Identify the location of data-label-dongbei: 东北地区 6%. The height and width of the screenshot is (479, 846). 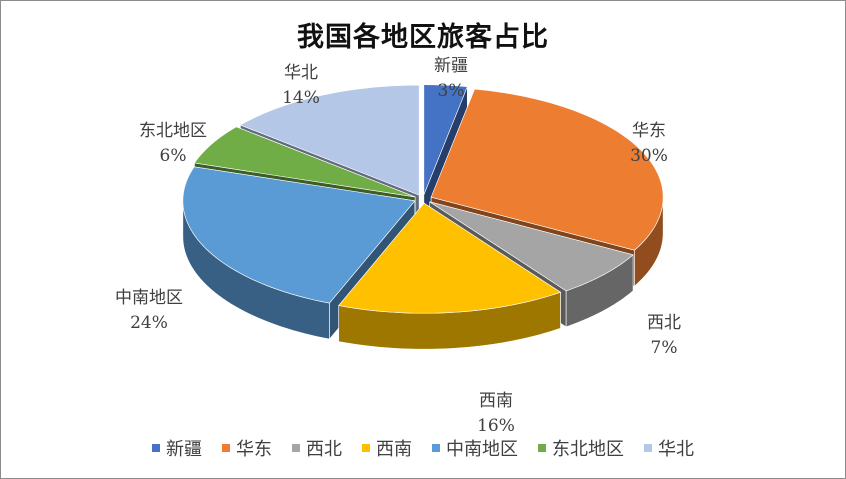
(173, 144).